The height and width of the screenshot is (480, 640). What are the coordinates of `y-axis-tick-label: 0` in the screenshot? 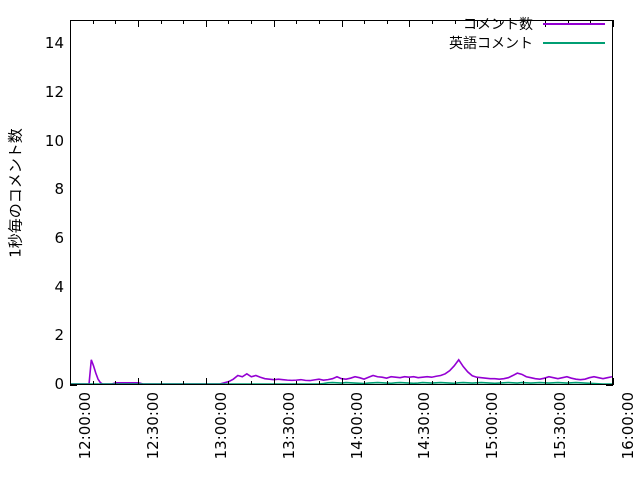 It's located at (59, 384).